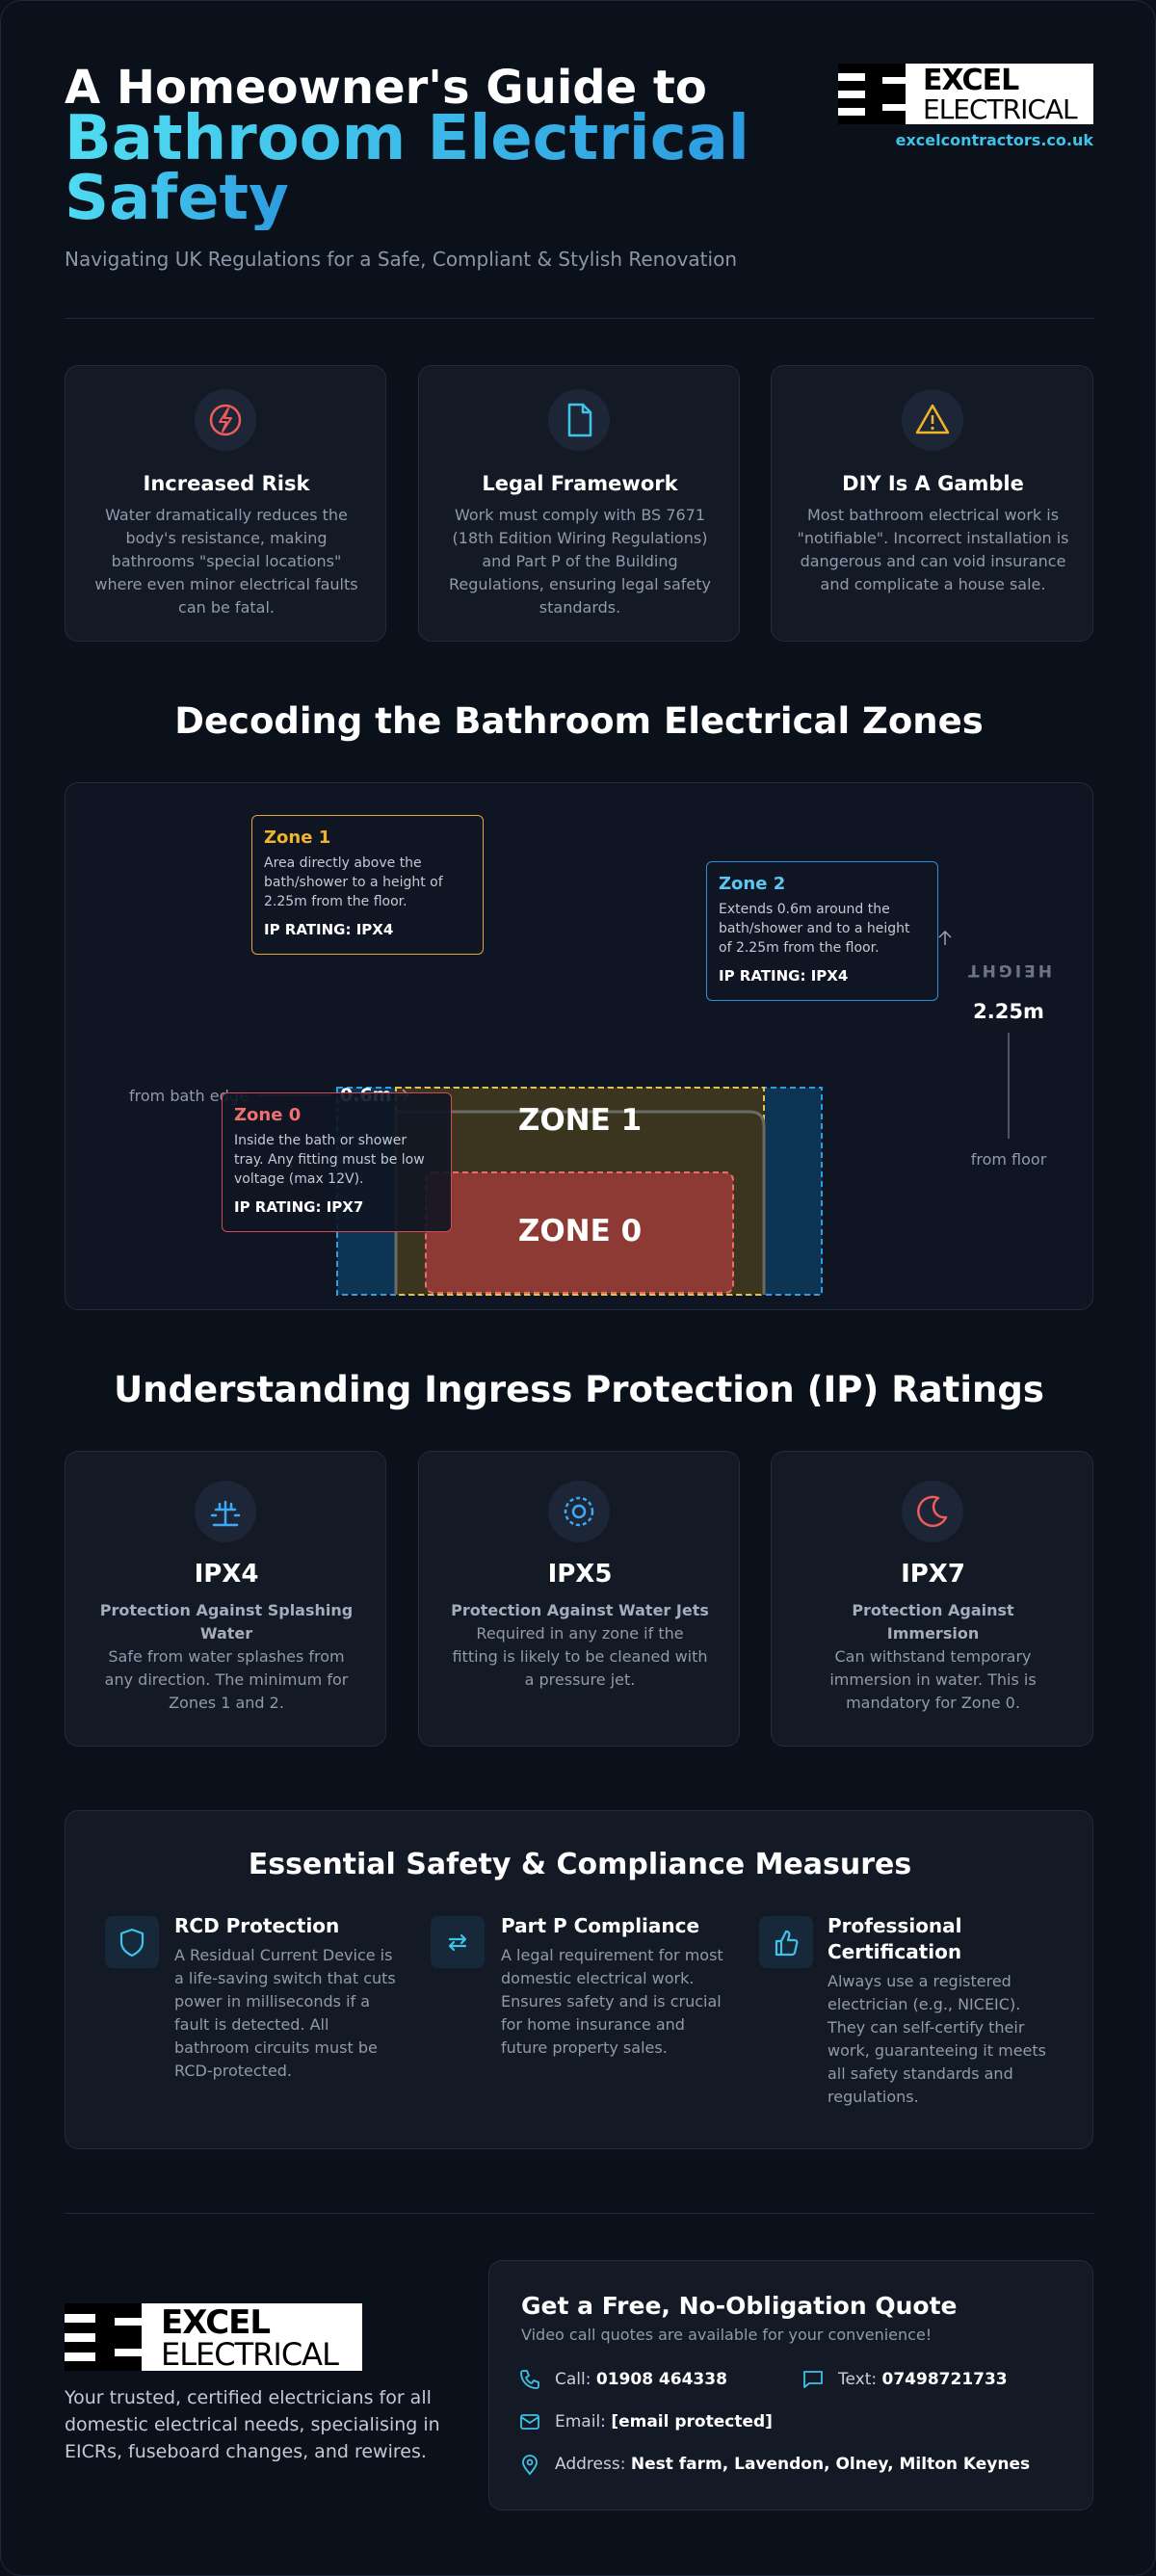 This screenshot has width=1156, height=2576. I want to click on callout-title: Zone 0, so click(268, 1115).